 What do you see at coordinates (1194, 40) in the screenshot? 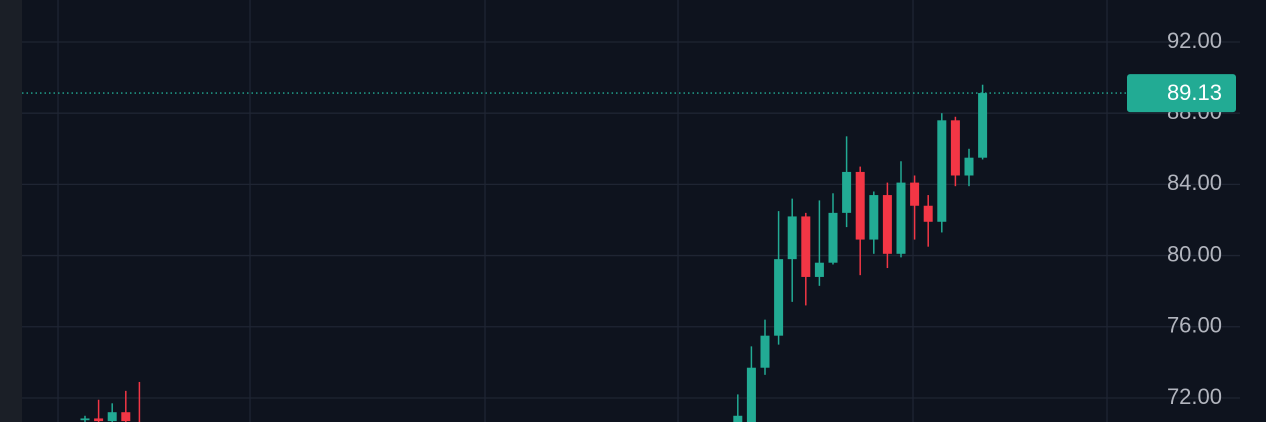
I see `y-tick-label: 92.00` at bounding box center [1194, 40].